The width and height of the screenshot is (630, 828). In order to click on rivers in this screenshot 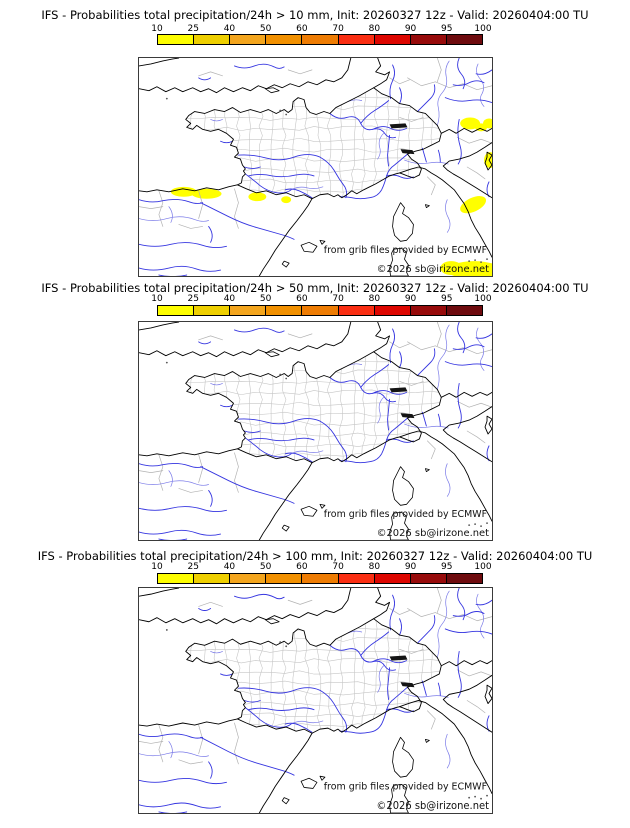, I will do `click(315, 431)`.